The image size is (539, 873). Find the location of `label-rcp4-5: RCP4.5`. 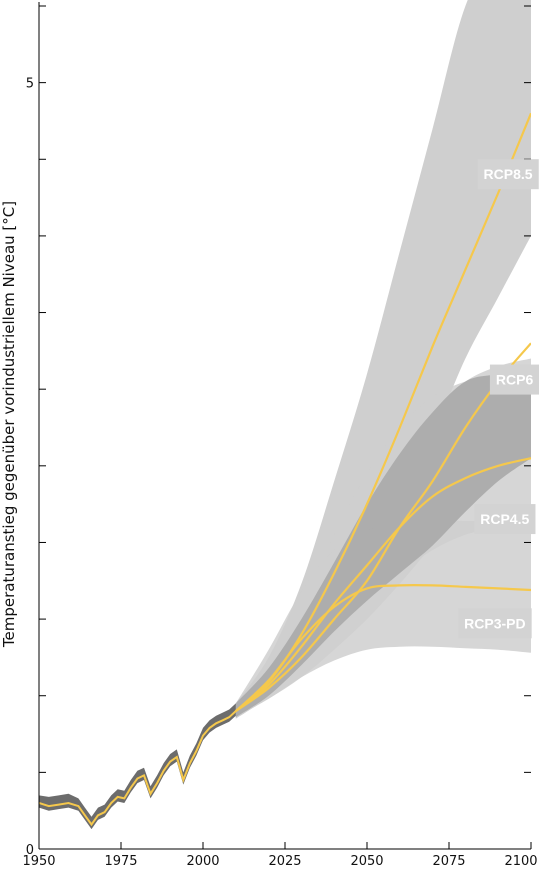

label-rcp4-5: RCP4.5 is located at coordinates (504, 519).